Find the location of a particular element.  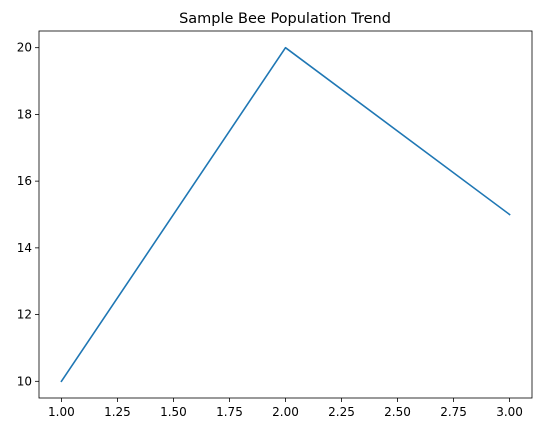

x-tick-label: 3.00 is located at coordinates (509, 412).